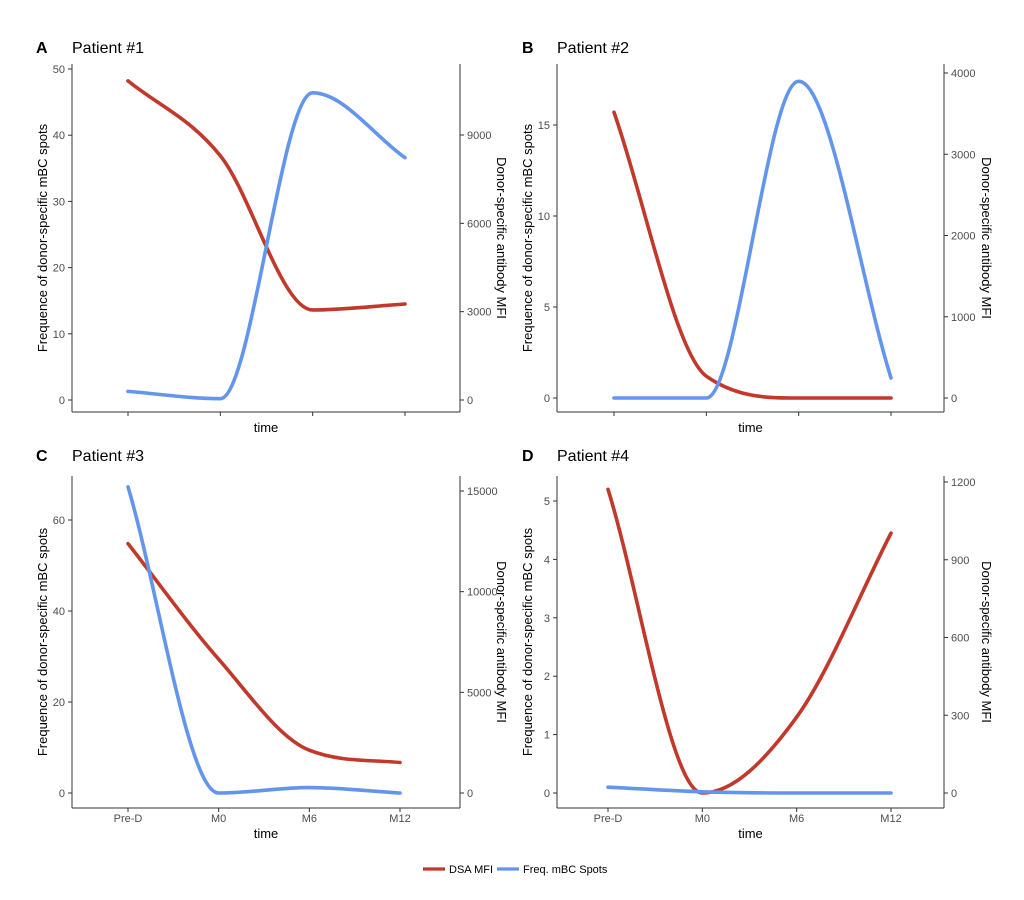 The height and width of the screenshot is (900, 1024). I want to click on left-y-tick-label: 15, so click(544, 126).